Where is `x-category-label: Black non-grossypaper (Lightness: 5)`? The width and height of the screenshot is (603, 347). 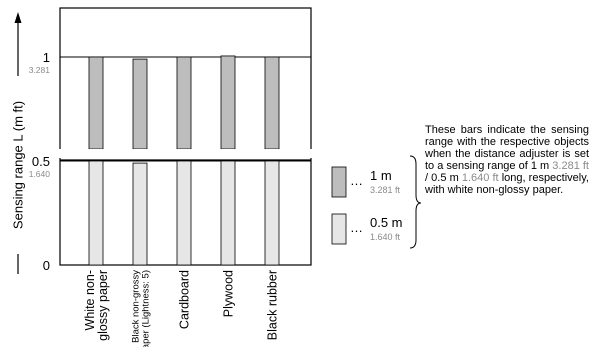 x-category-label: Black non-grossypaper (Lightness: 5) is located at coordinates (140, 308).